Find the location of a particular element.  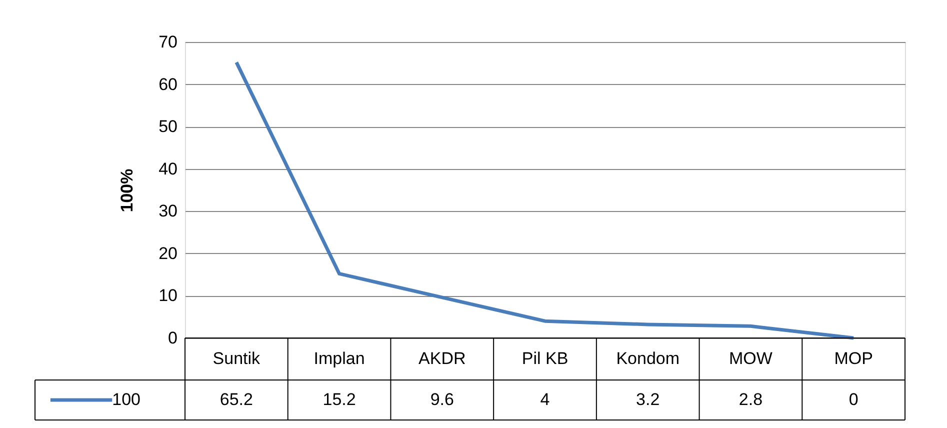

data-label: 3.2 is located at coordinates (648, 399).